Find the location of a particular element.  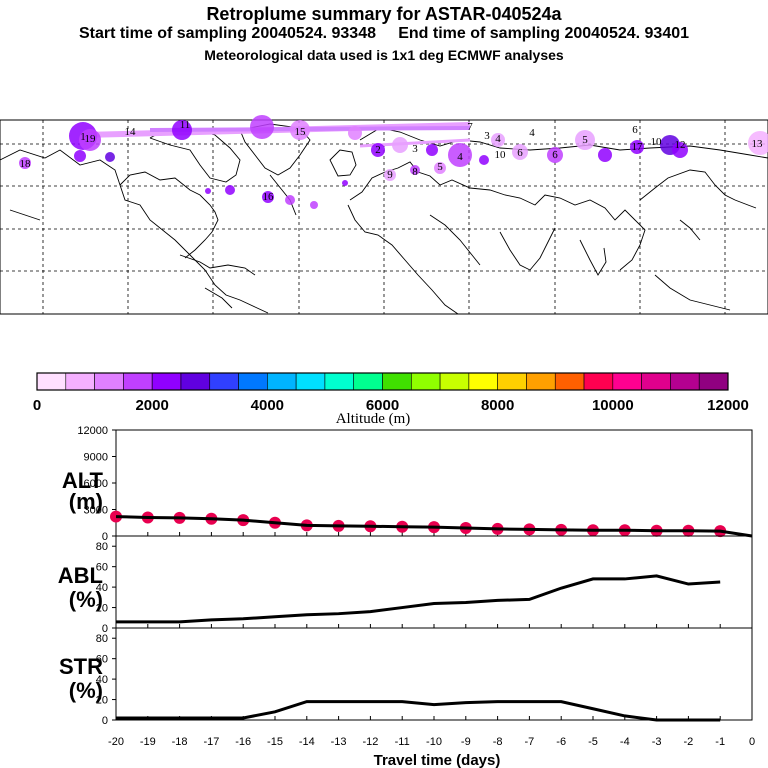

colorbar-label: Altitude (m) is located at coordinates (373, 419).